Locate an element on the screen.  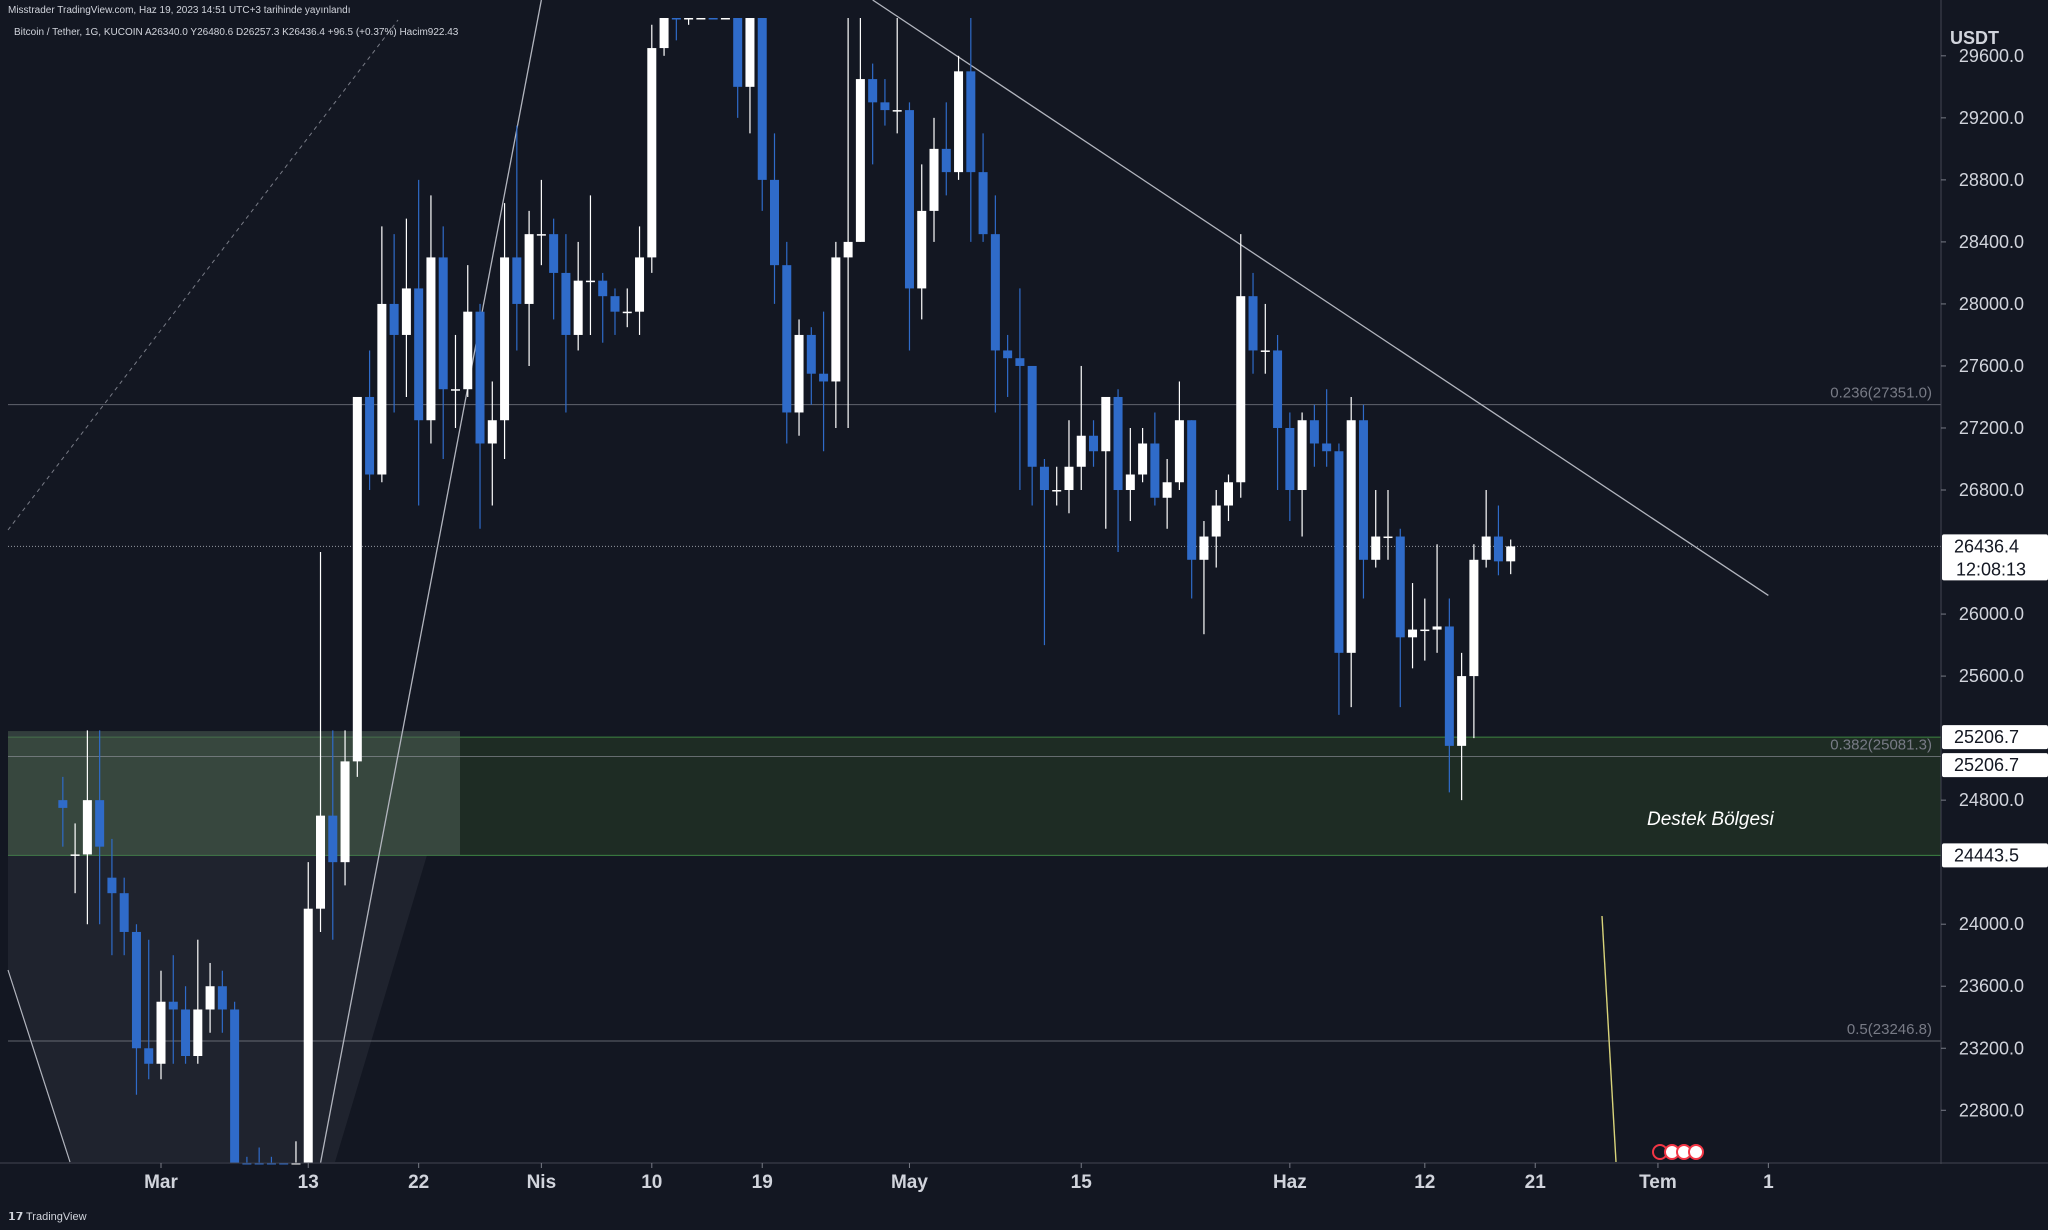
projection-line is located at coordinates (1609, 1039).